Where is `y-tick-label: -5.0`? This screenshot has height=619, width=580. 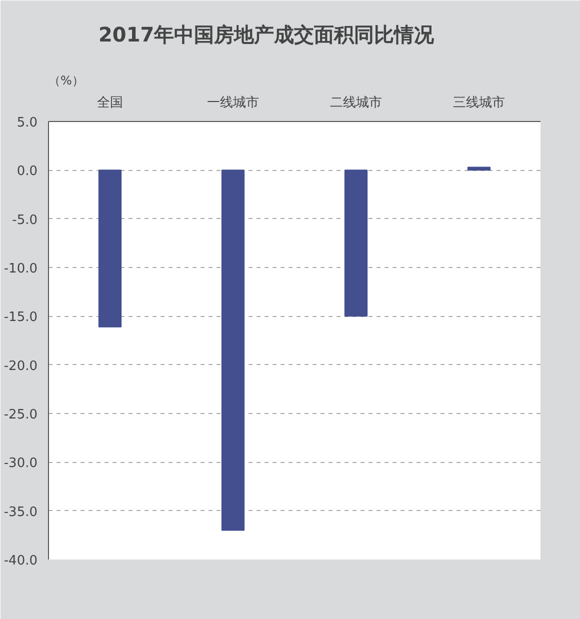
y-tick-label: -5.0 is located at coordinates (25, 220).